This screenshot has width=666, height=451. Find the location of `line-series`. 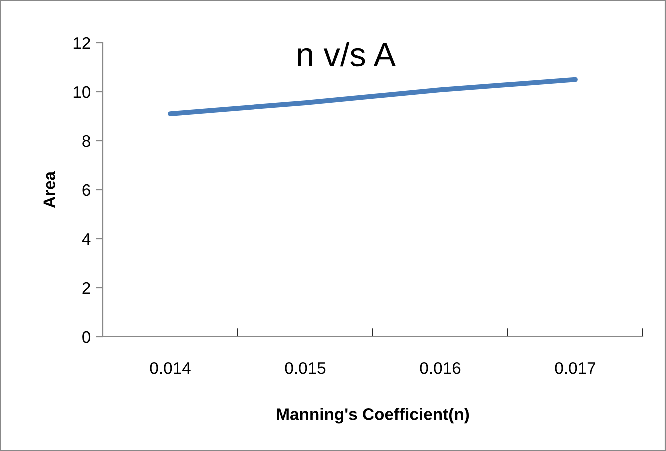

line-series is located at coordinates (373, 96).